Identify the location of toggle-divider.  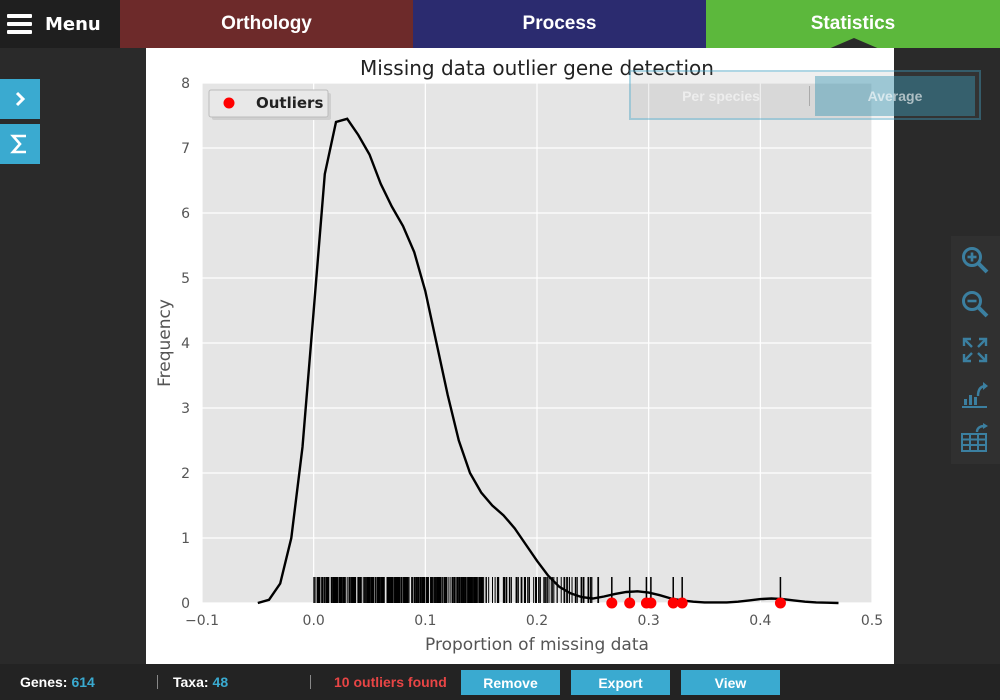
(809, 96).